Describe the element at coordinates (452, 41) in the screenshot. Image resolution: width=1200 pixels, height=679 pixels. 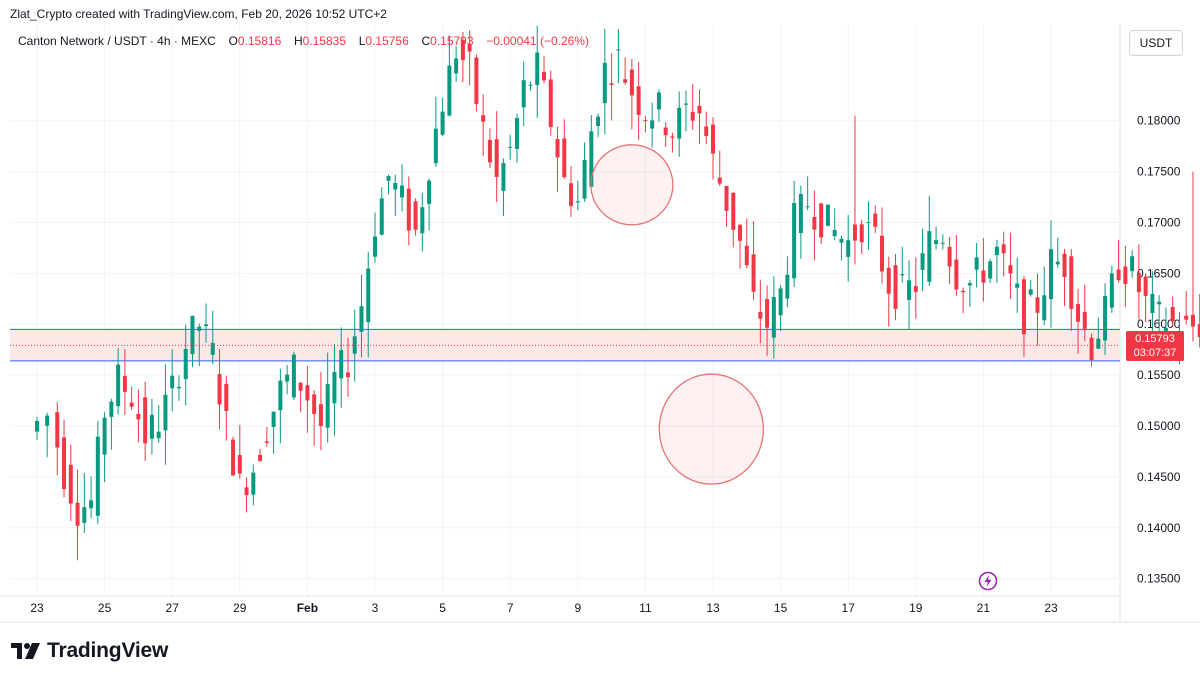
I see `close-value: 0.15793` at that location.